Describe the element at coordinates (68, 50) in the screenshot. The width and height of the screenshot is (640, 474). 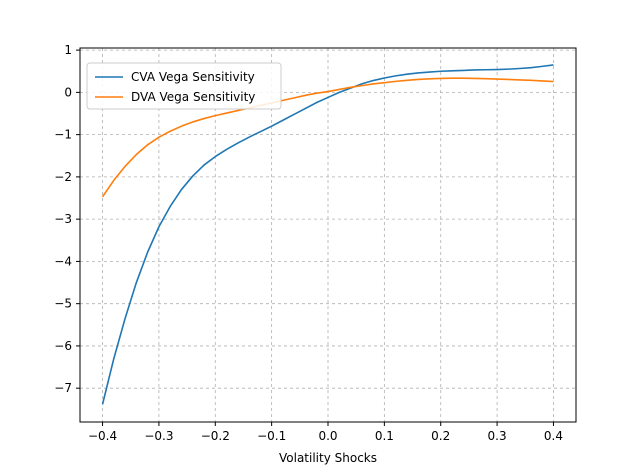
I see `y-tick-label: 1` at that location.